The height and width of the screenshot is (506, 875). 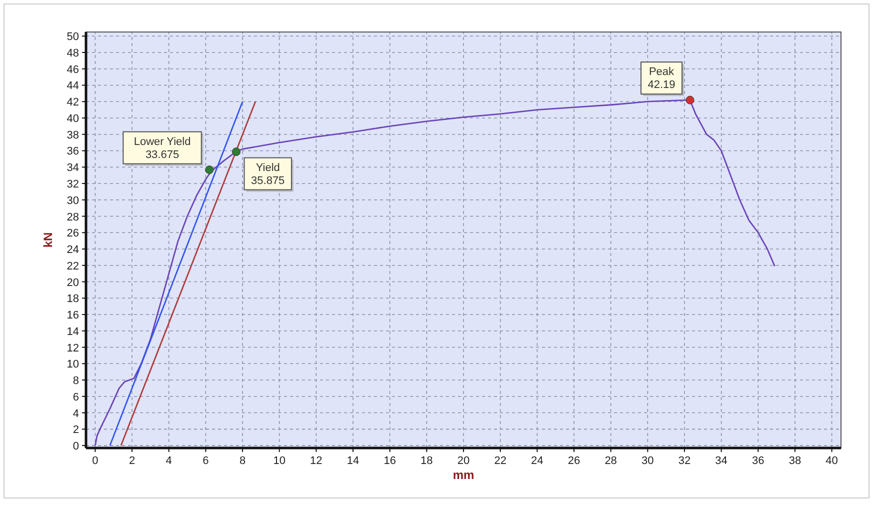 What do you see at coordinates (72, 70) in the screenshot?
I see `y-tick-label: 46` at bounding box center [72, 70].